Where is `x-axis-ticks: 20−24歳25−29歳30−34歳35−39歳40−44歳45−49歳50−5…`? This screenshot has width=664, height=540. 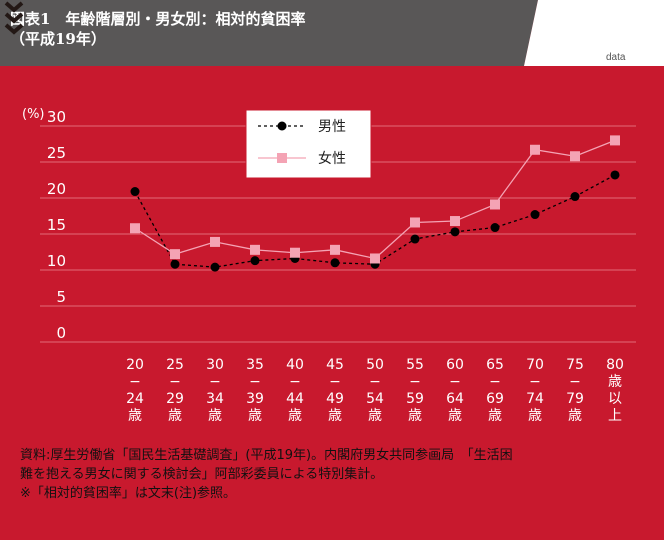
x-axis-ticks: 20−24歳25−29歳30−34歳35−39歳40−44歳45−49歳50−5… is located at coordinates (375, 390).